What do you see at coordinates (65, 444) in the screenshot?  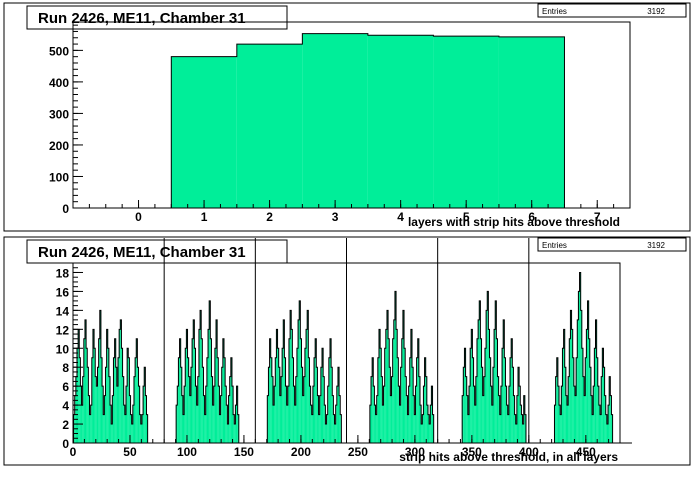 I see `y-tick-label: 0` at bounding box center [65, 444].